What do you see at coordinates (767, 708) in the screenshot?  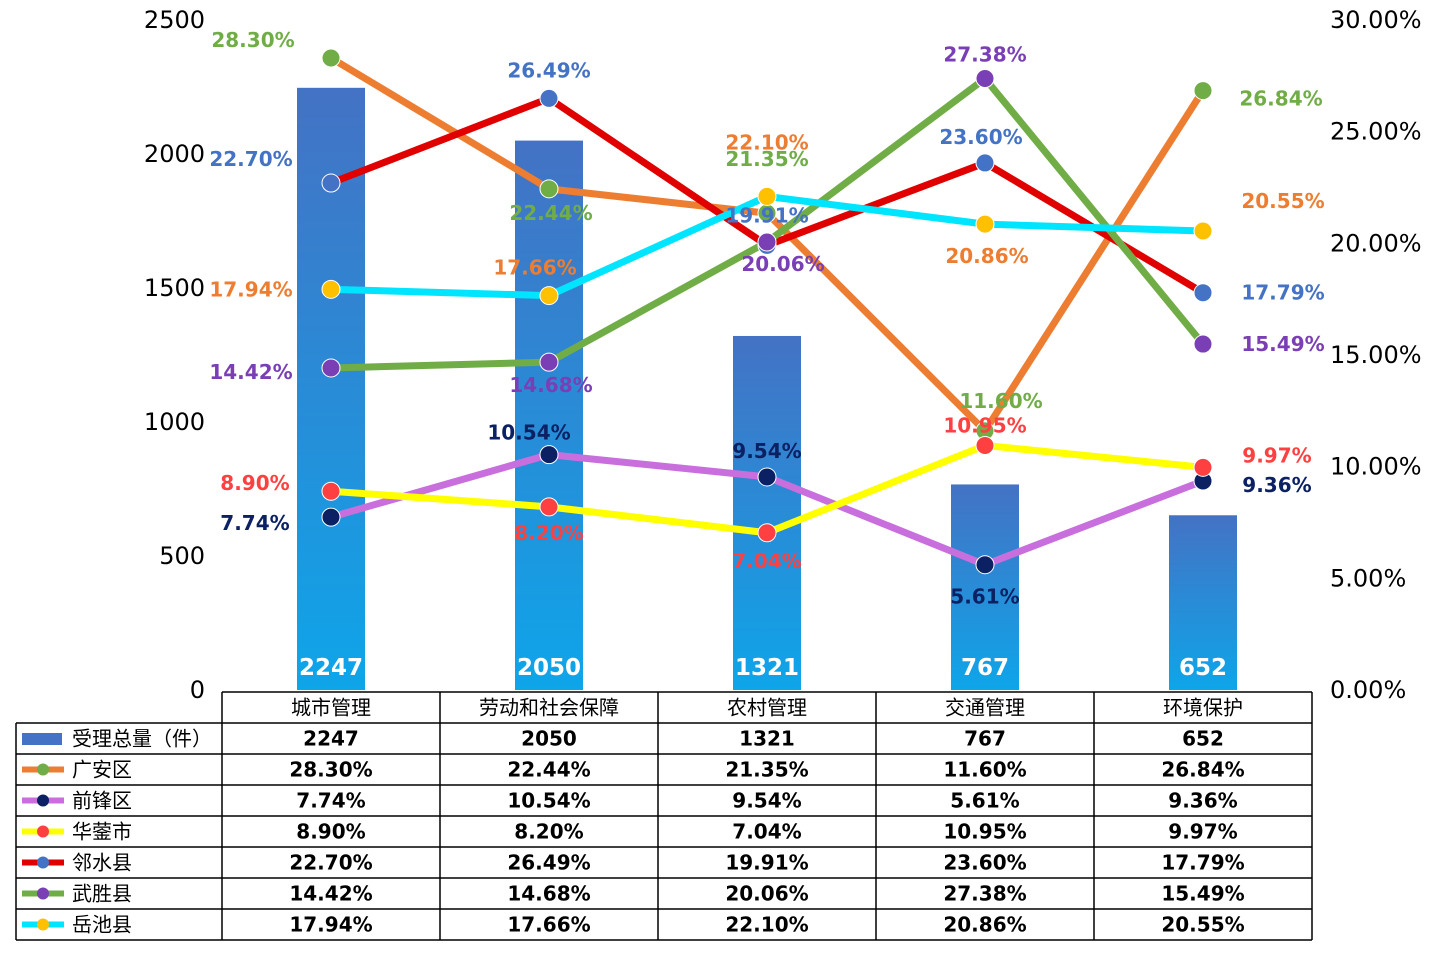 I see `table-header-category: 农村管理` at bounding box center [767, 708].